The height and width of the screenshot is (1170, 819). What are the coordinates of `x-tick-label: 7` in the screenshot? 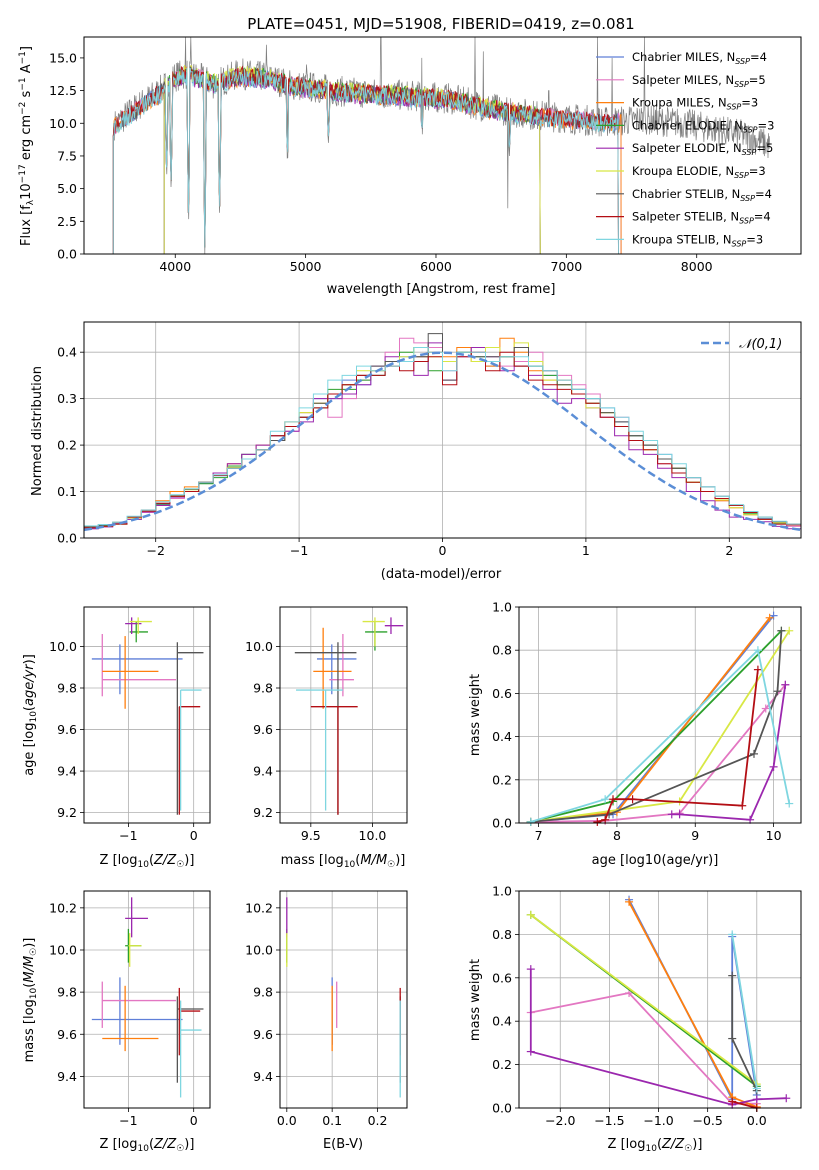 It's located at (539, 835).